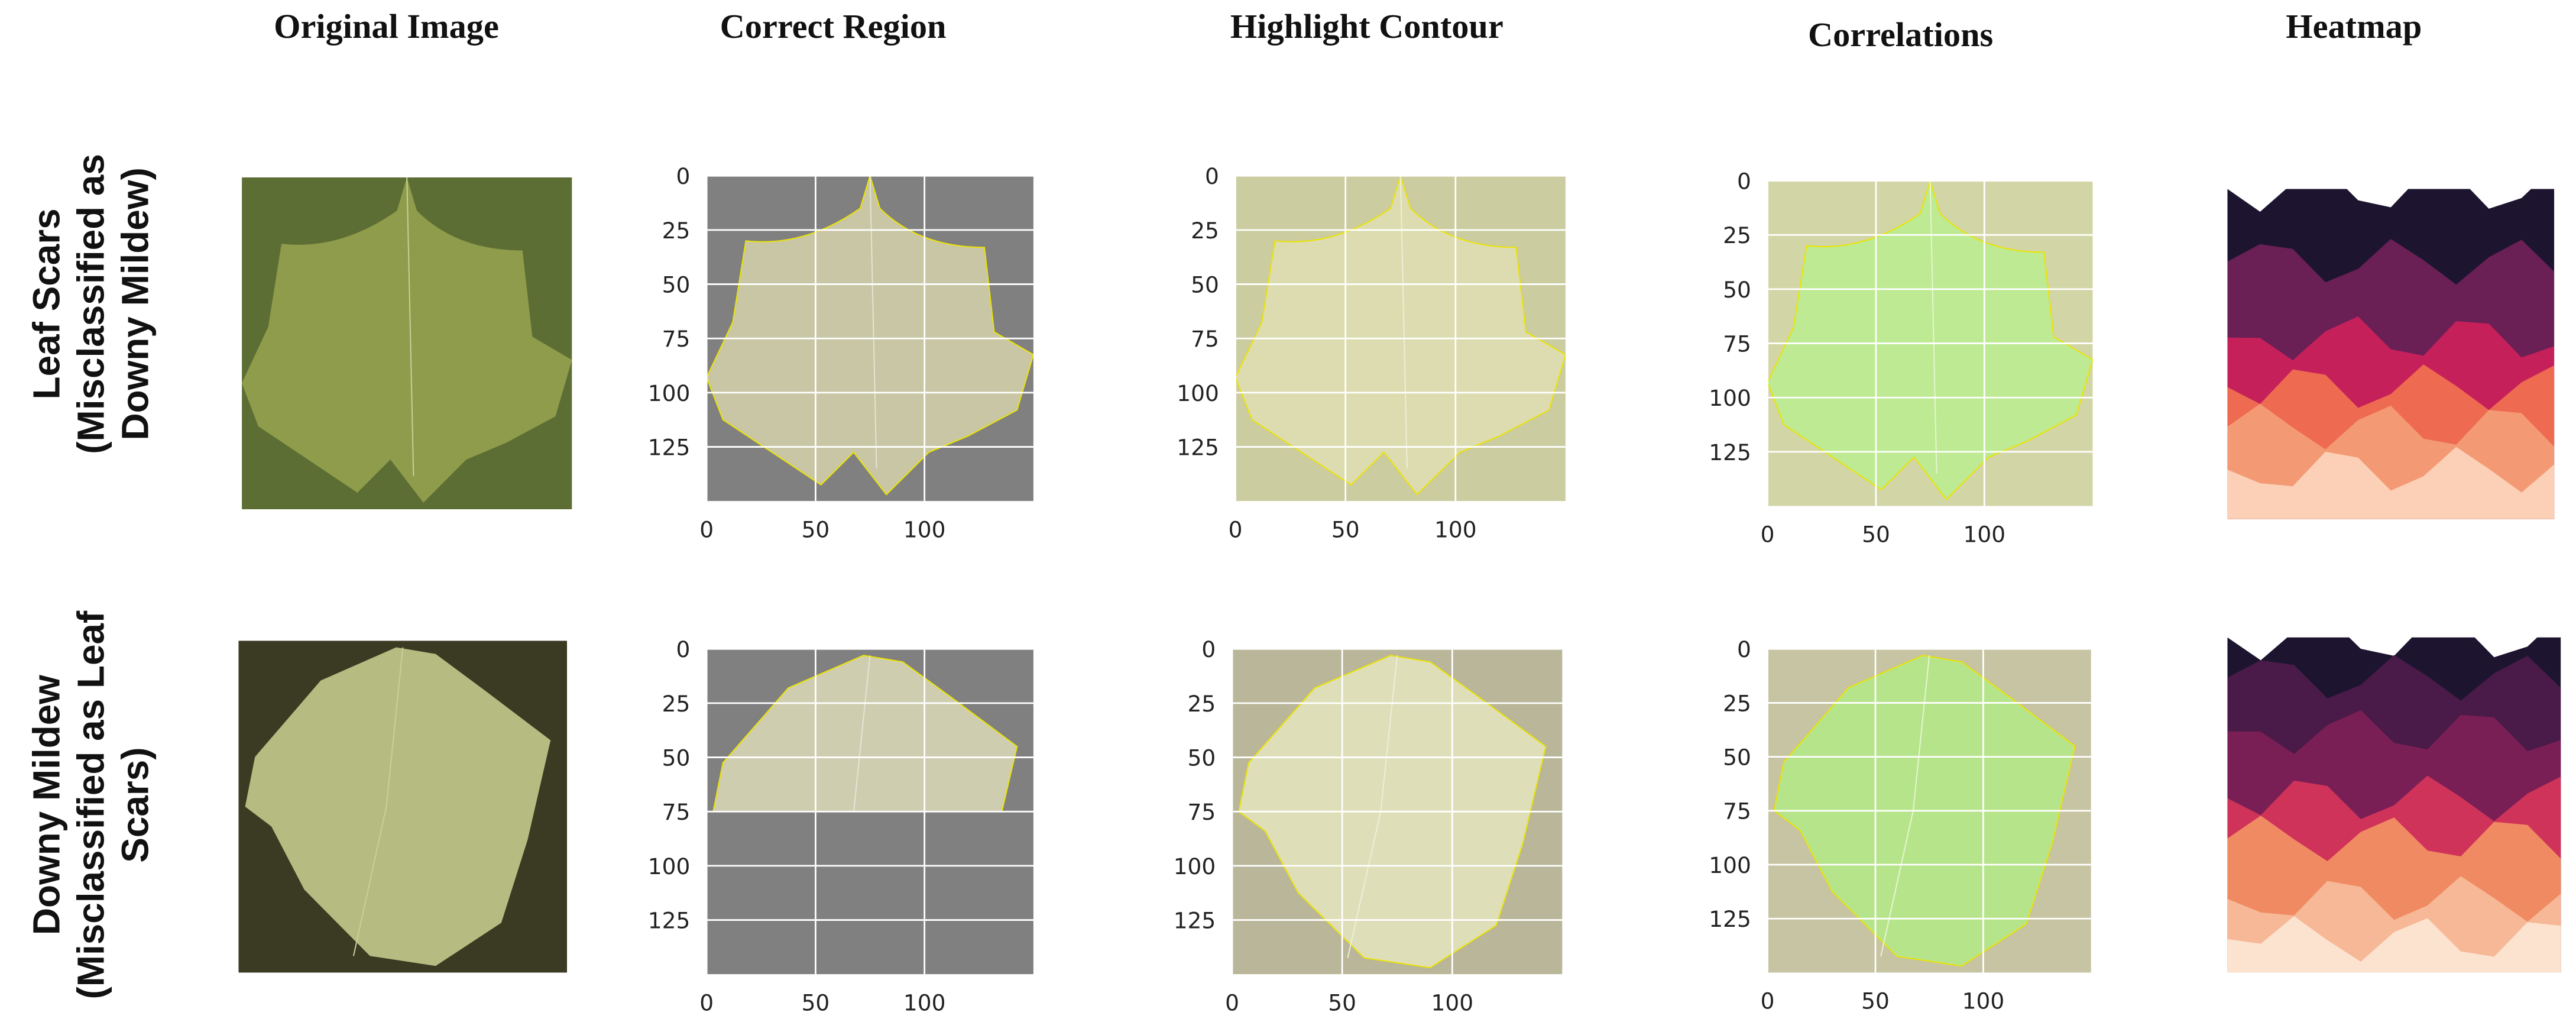 The height and width of the screenshot is (1035, 2576). Describe the element at coordinates (386, 26) in the screenshot. I see `column-title: Original Image` at that location.